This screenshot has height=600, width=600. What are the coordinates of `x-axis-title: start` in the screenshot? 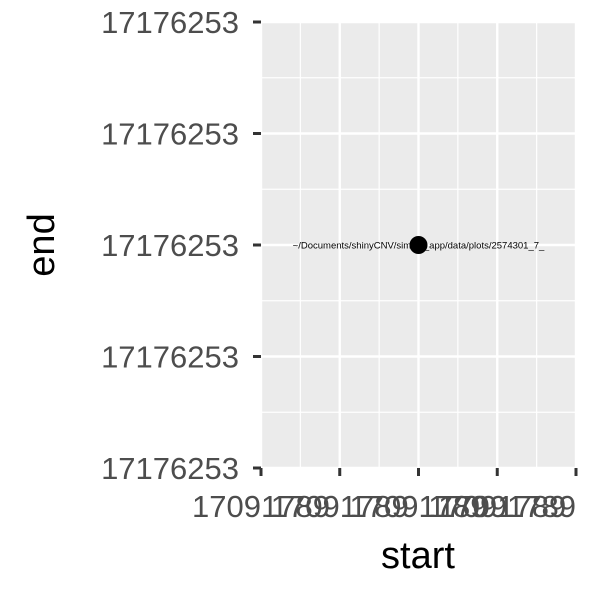 It's located at (418, 556).